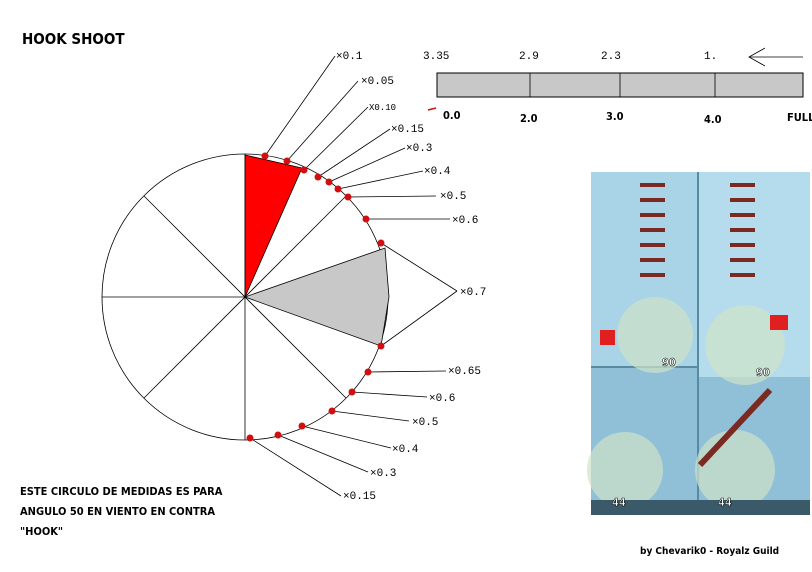 The image size is (812, 572). I want to click on credit: by Chevarik0 - Royalz Guild, so click(709, 551).